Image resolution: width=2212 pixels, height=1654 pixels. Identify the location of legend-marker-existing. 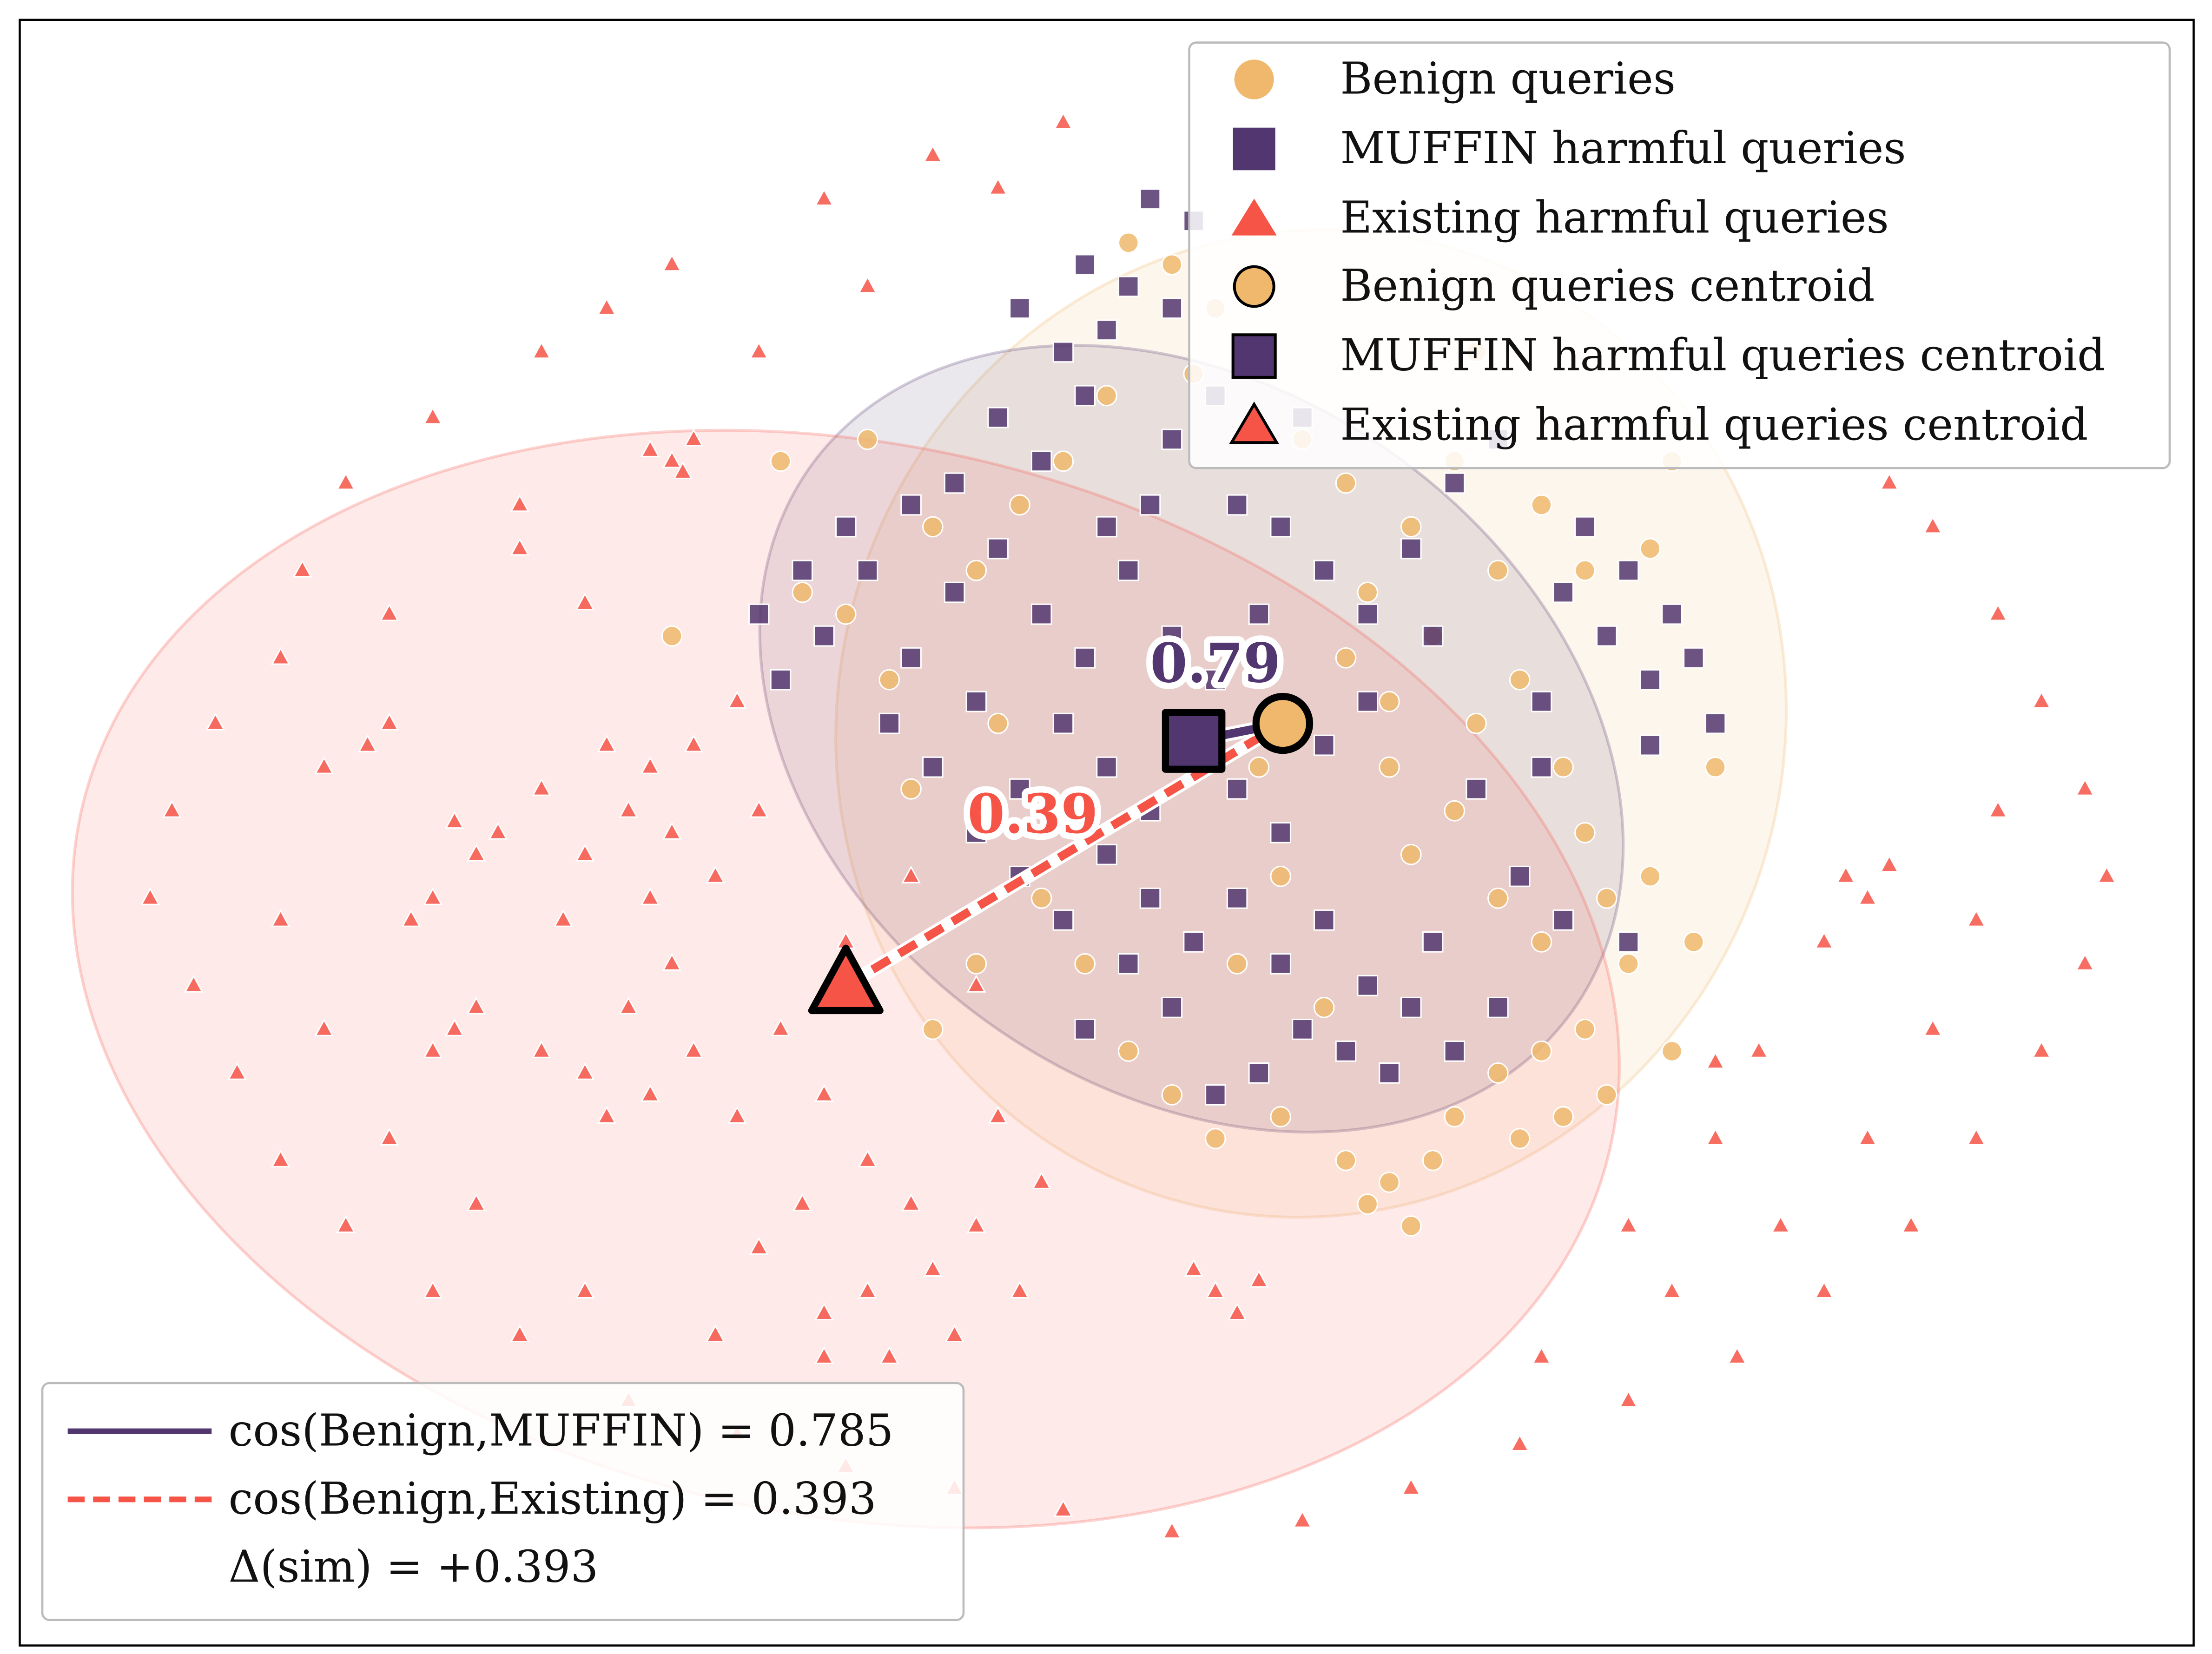
(1254, 217).